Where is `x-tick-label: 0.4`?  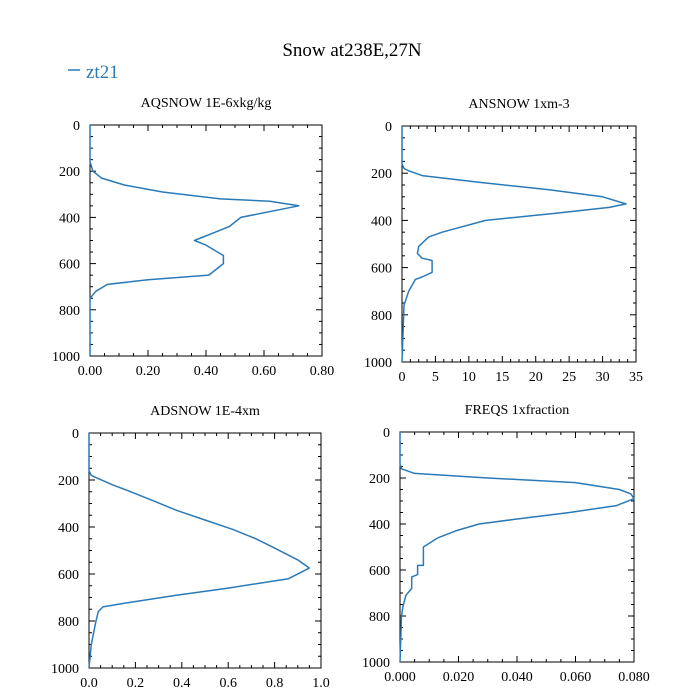 x-tick-label: 0.4 is located at coordinates (182, 683).